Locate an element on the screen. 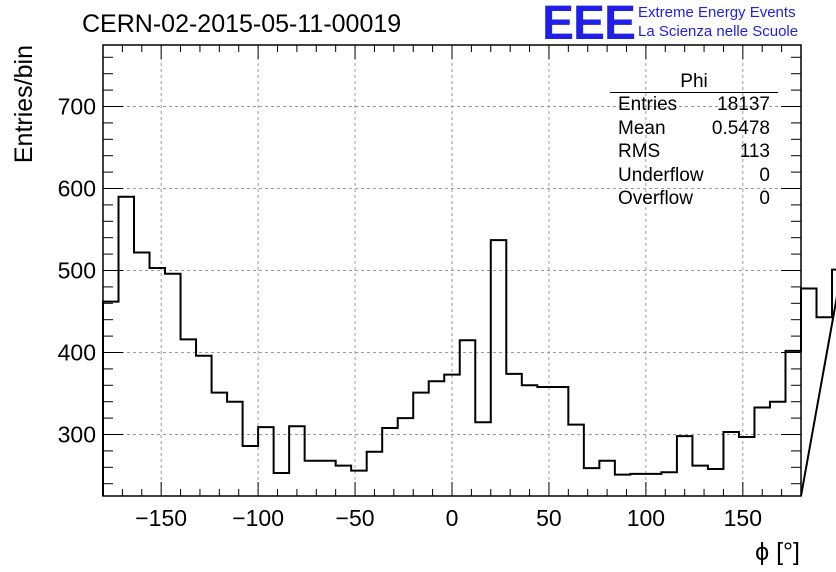 The image size is (836, 572). x-tick-label: −150 is located at coordinates (161, 518).